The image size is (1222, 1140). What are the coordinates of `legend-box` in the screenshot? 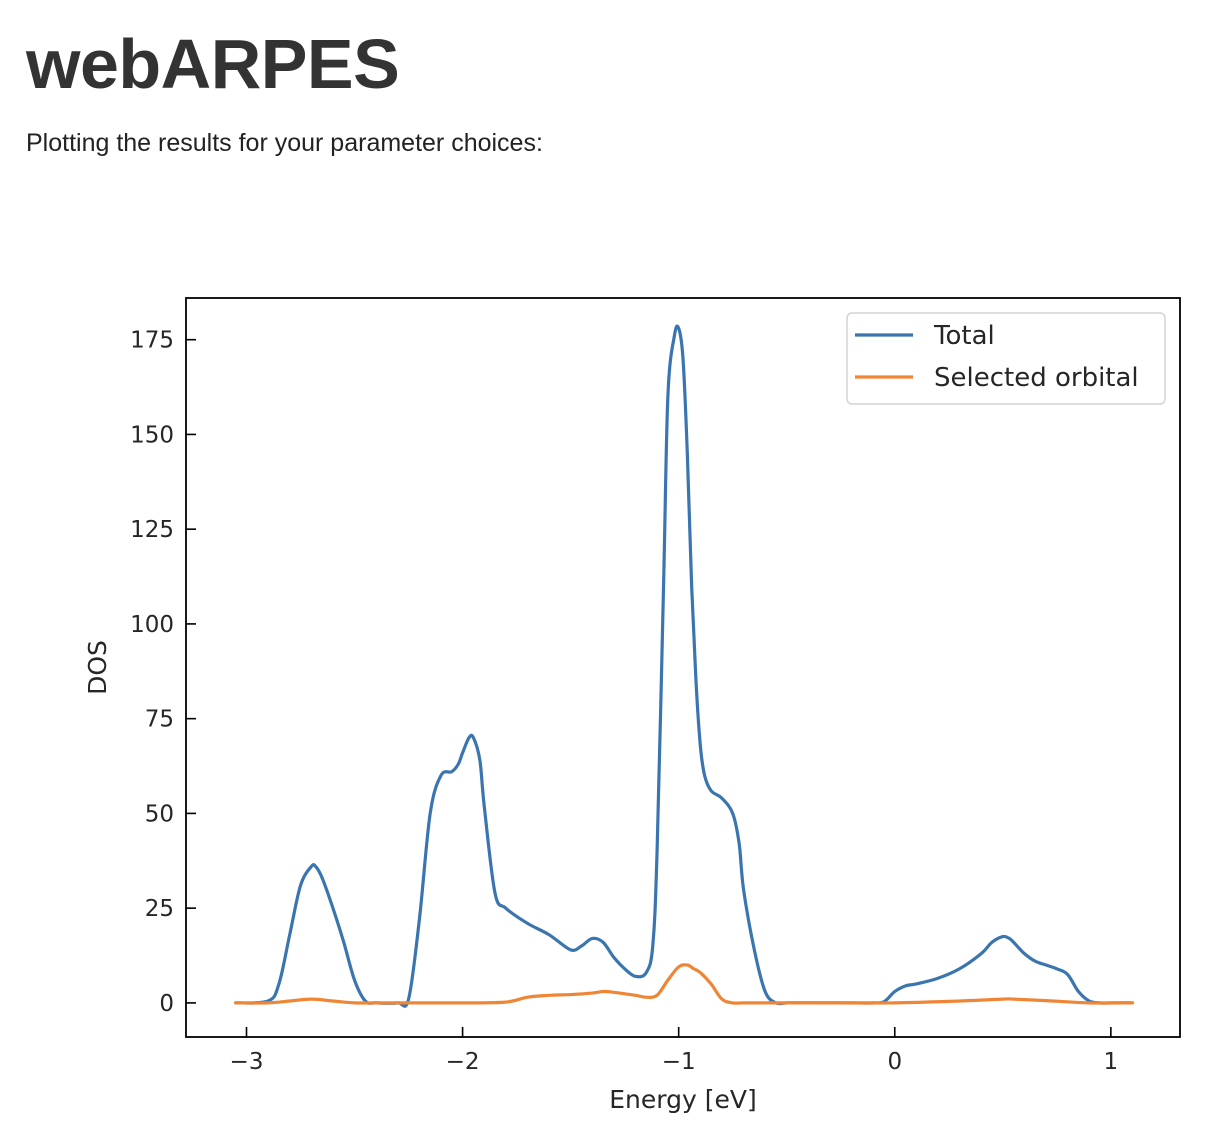 It's located at (1006, 358).